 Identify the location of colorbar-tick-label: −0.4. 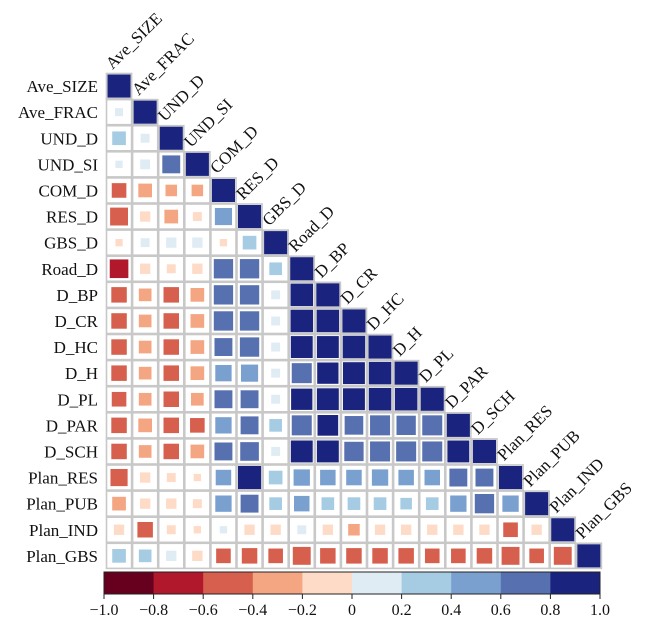
(252, 610).